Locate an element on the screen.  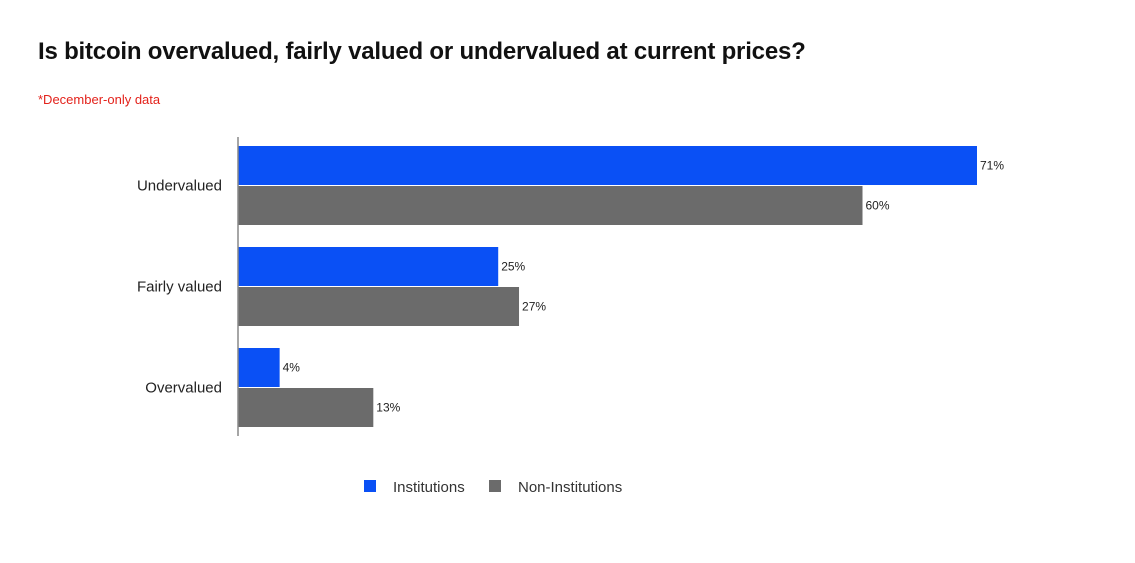
bar-institutions-overvalued is located at coordinates (259, 367).